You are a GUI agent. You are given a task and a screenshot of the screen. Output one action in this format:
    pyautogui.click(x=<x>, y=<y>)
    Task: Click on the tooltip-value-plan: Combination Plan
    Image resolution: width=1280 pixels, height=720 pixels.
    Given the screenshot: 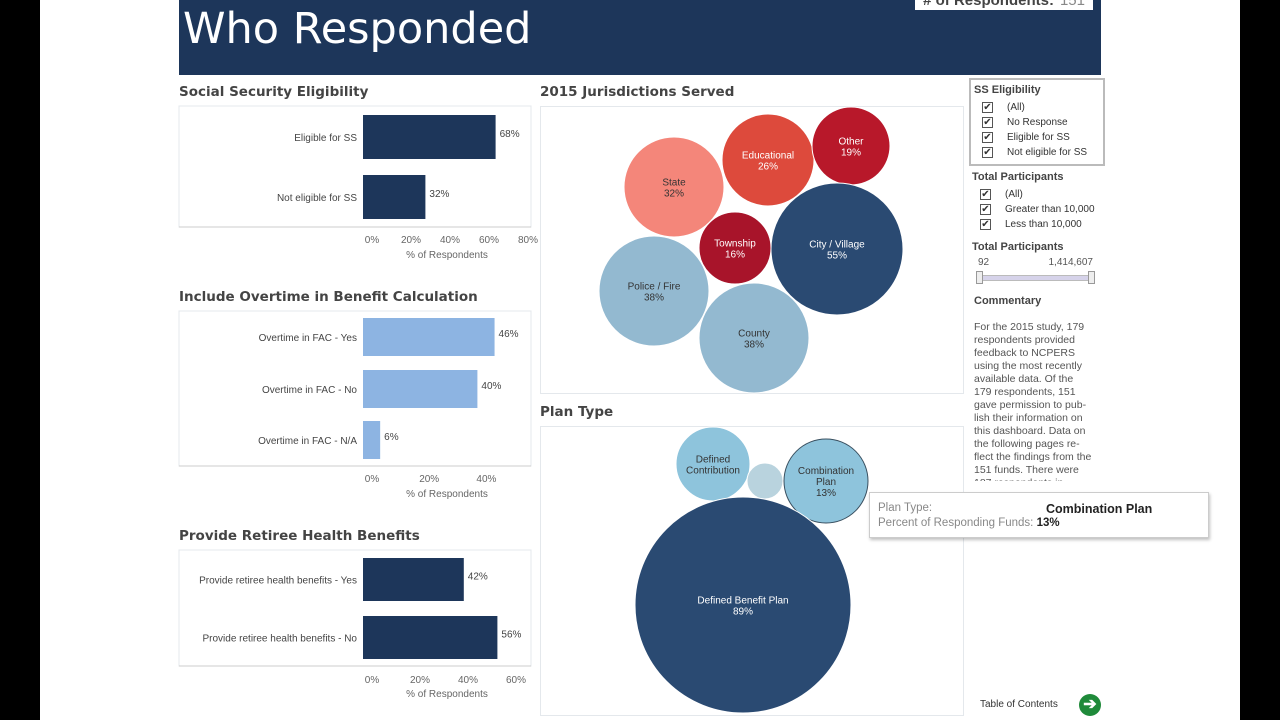 What is the action you would take?
    pyautogui.click(x=1099, y=509)
    